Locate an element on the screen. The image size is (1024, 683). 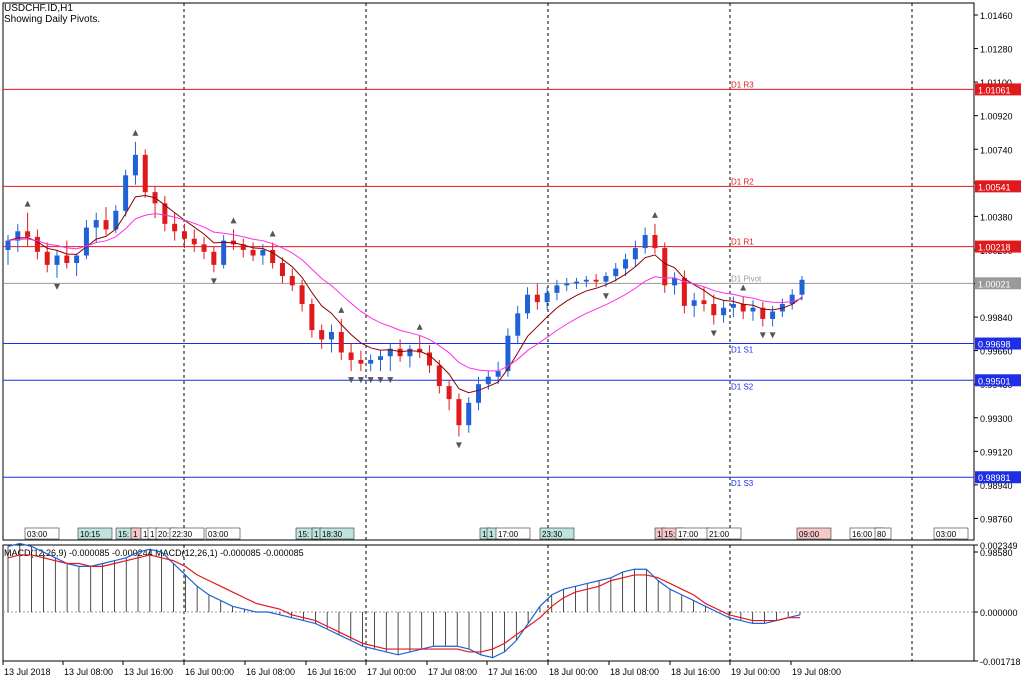
x-tick-label: 19 Jul 08:00 is located at coordinates (816, 672).